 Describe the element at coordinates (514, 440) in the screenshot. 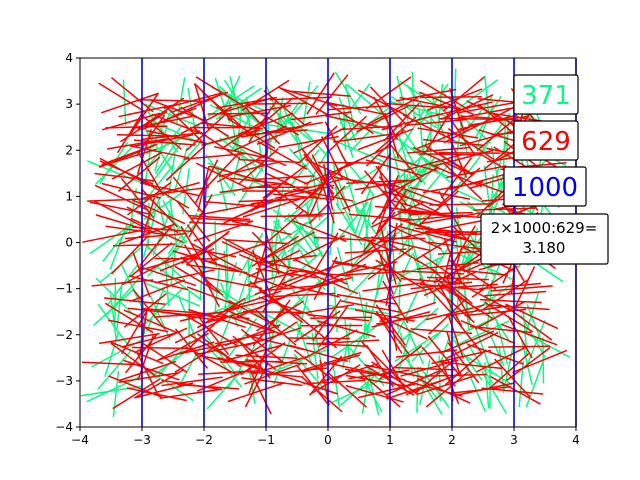

I see `x-tick-label: 3` at that location.